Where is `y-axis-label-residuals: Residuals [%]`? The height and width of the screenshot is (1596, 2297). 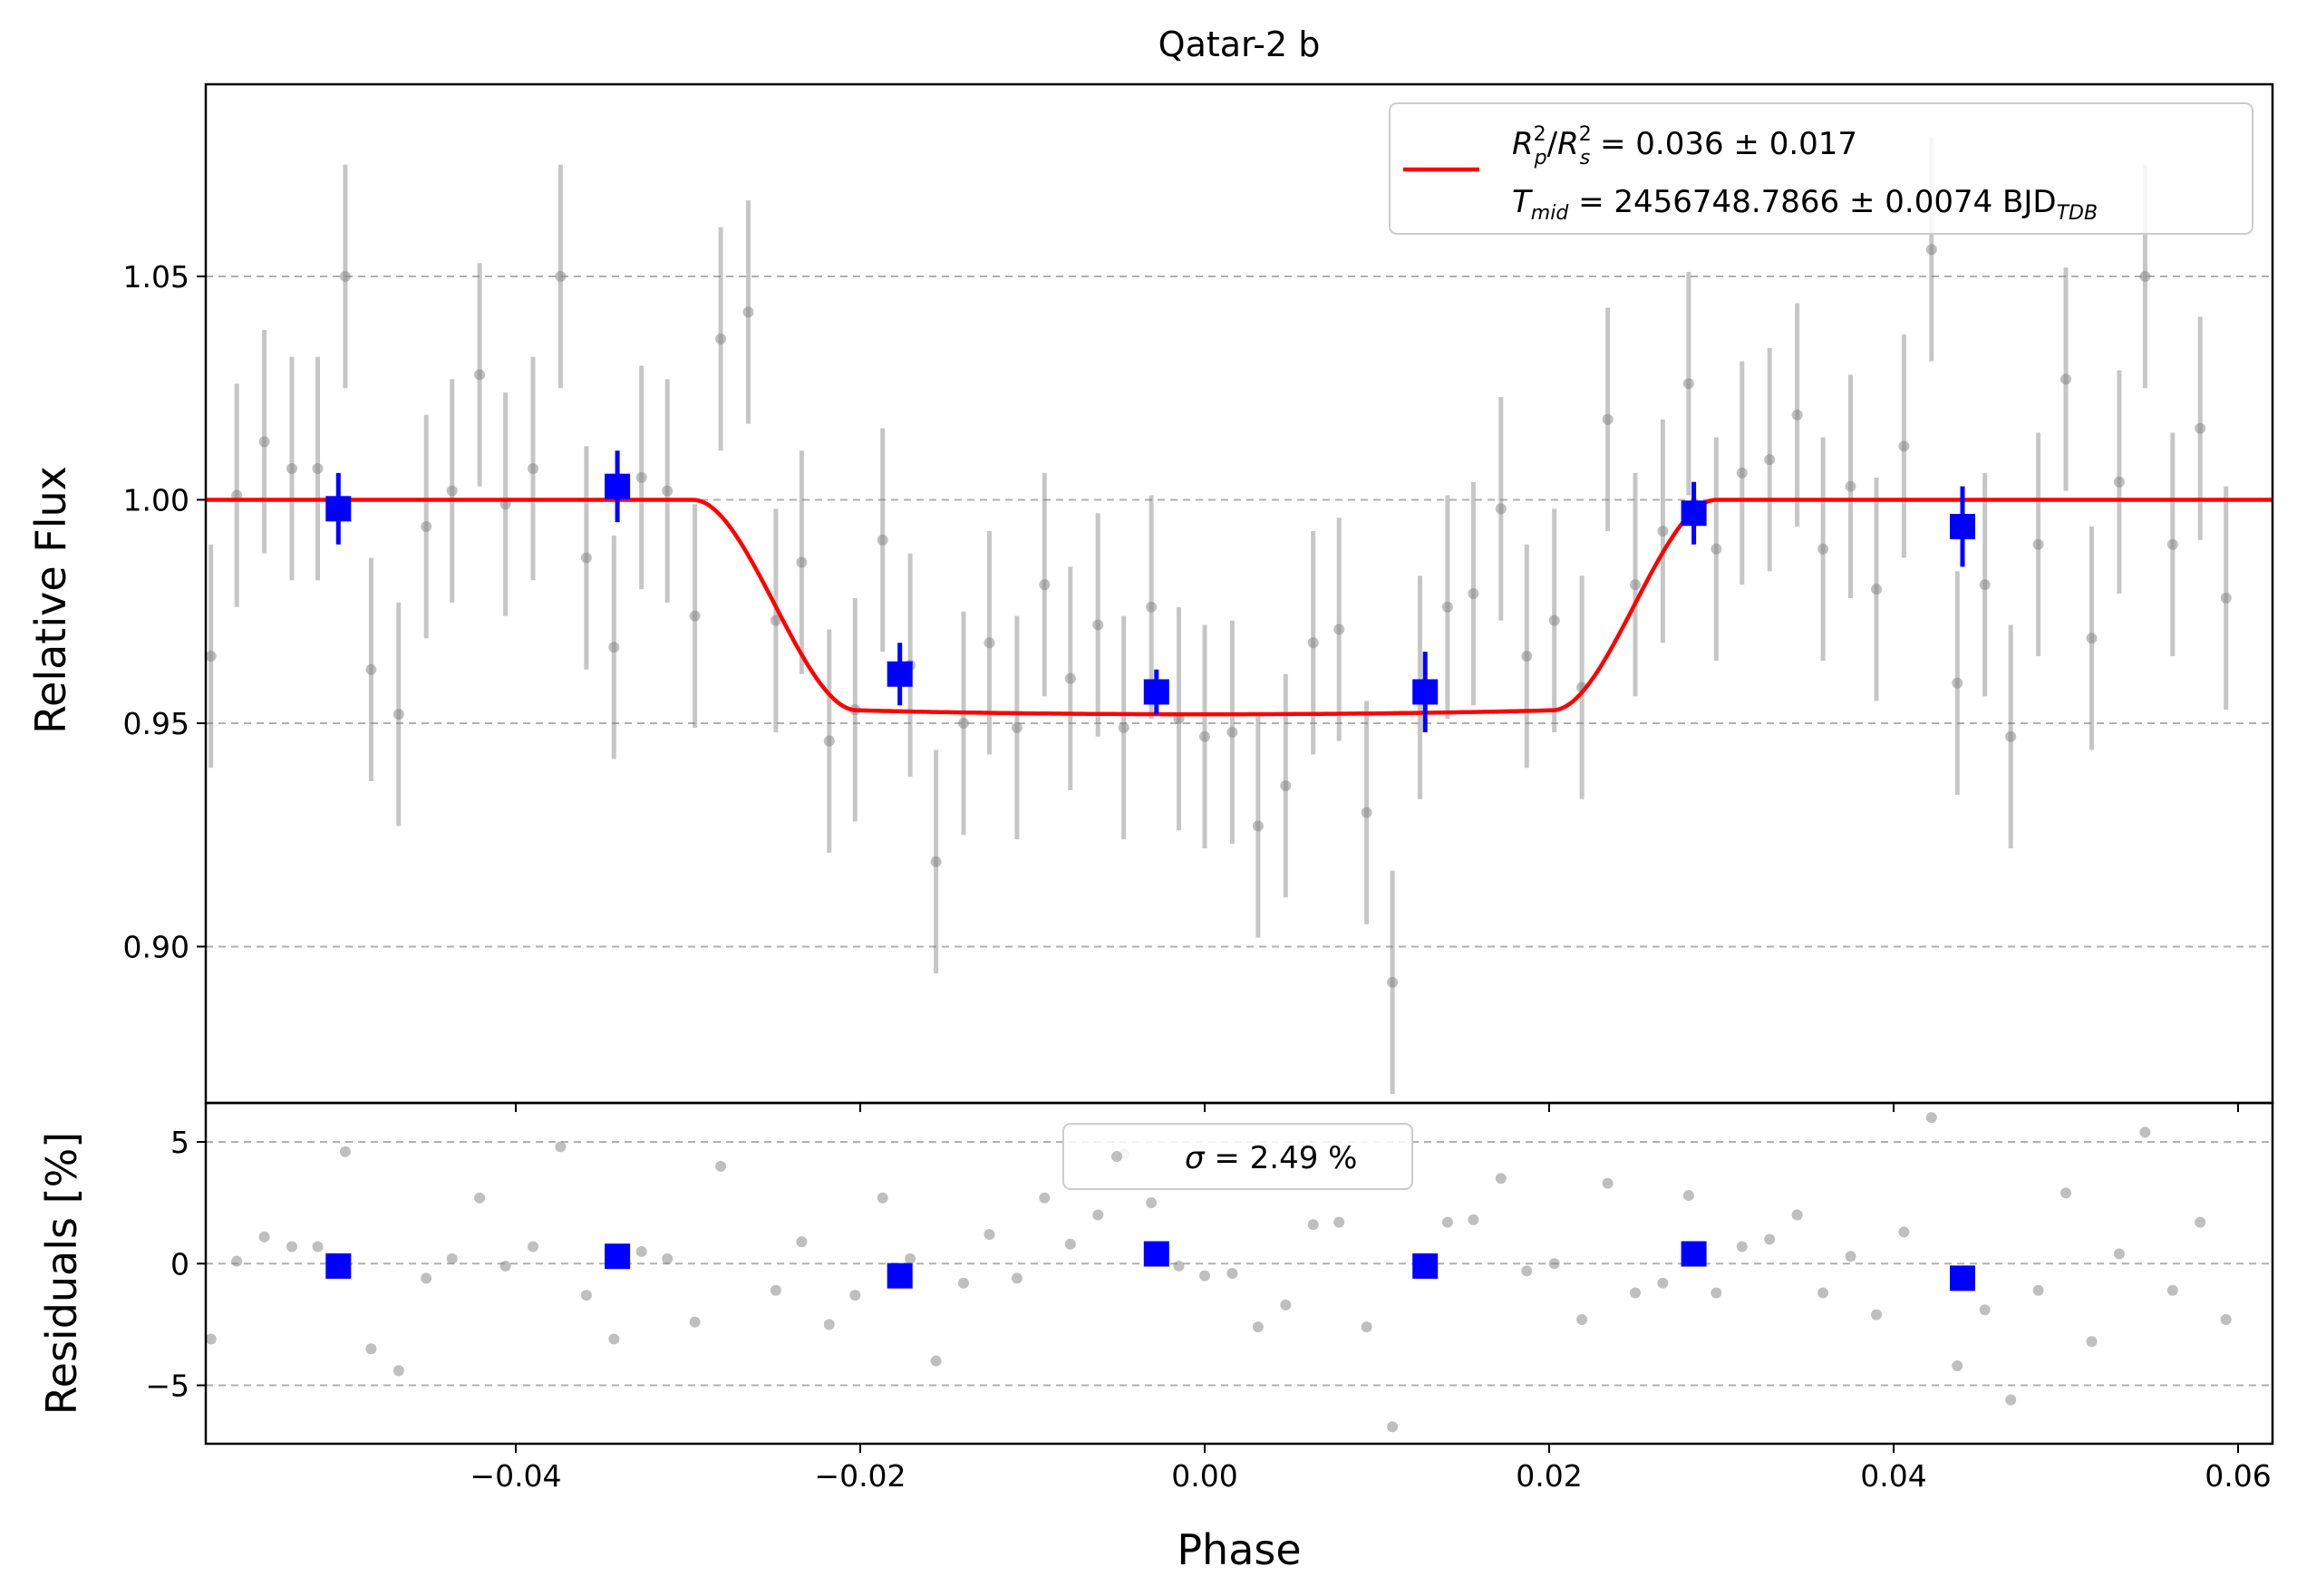
y-axis-label-residuals: Residuals [%] is located at coordinates (61, 1273).